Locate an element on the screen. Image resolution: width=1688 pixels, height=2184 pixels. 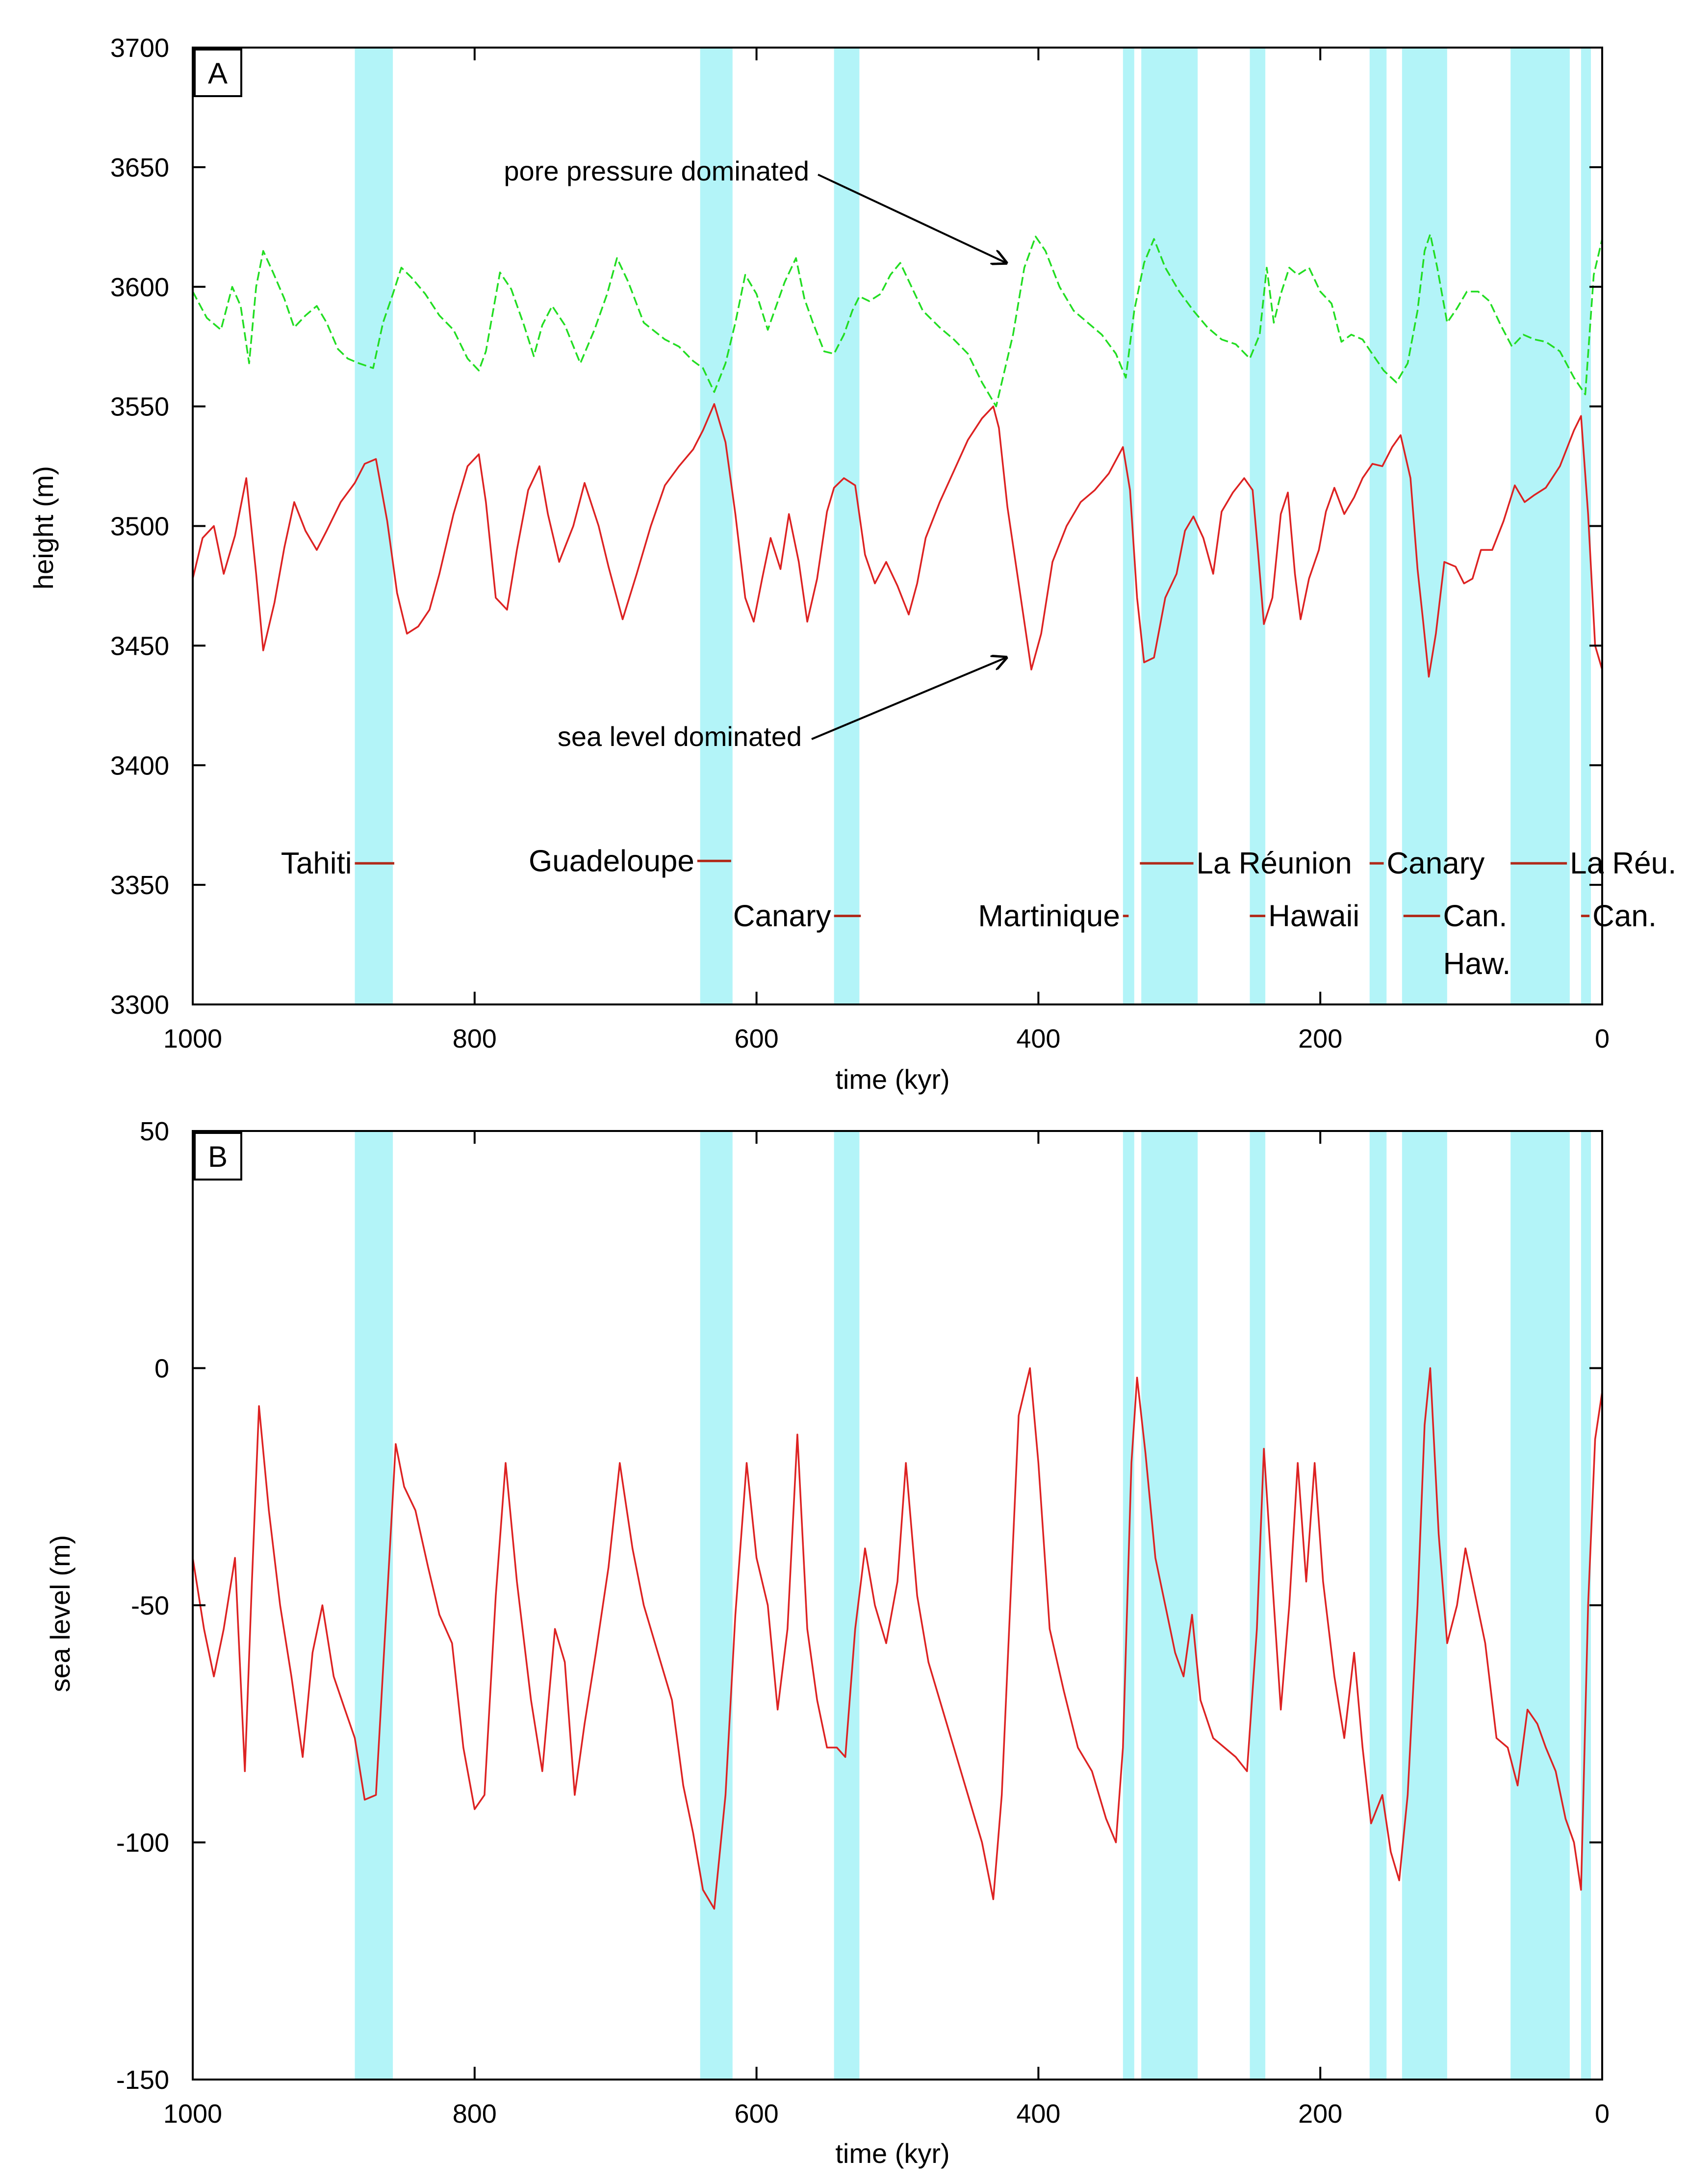
panel-b-x-axis-title: time (kyr) is located at coordinates (892, 2153).